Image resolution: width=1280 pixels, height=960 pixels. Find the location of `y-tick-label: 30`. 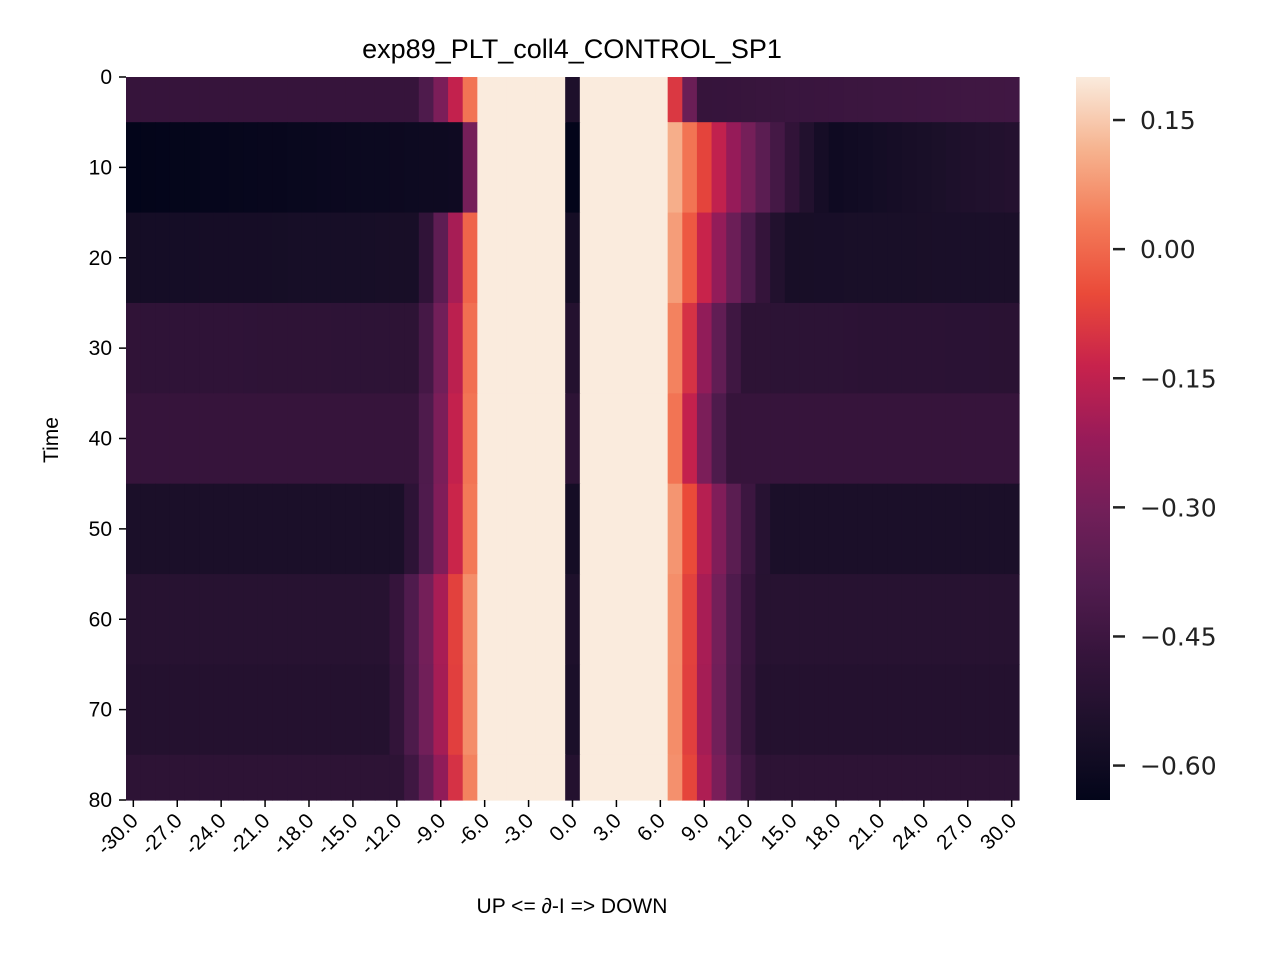

y-tick-label: 30 is located at coordinates (100, 348).